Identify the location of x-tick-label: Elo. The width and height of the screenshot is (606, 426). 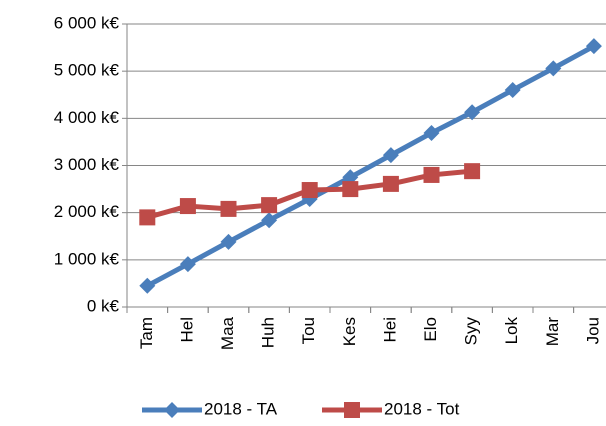
(430, 329).